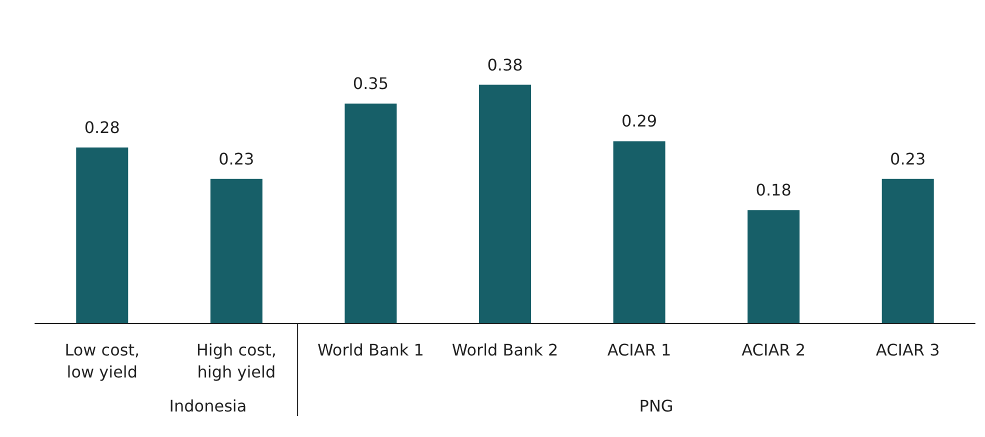  I want to click on x-tick-label: High cost, high yield, so click(236, 361).